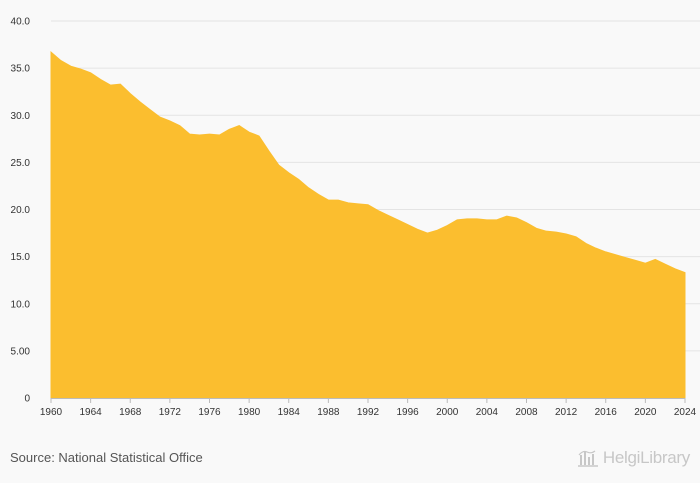  I want to click on y-tick-label: 0, so click(27, 399).